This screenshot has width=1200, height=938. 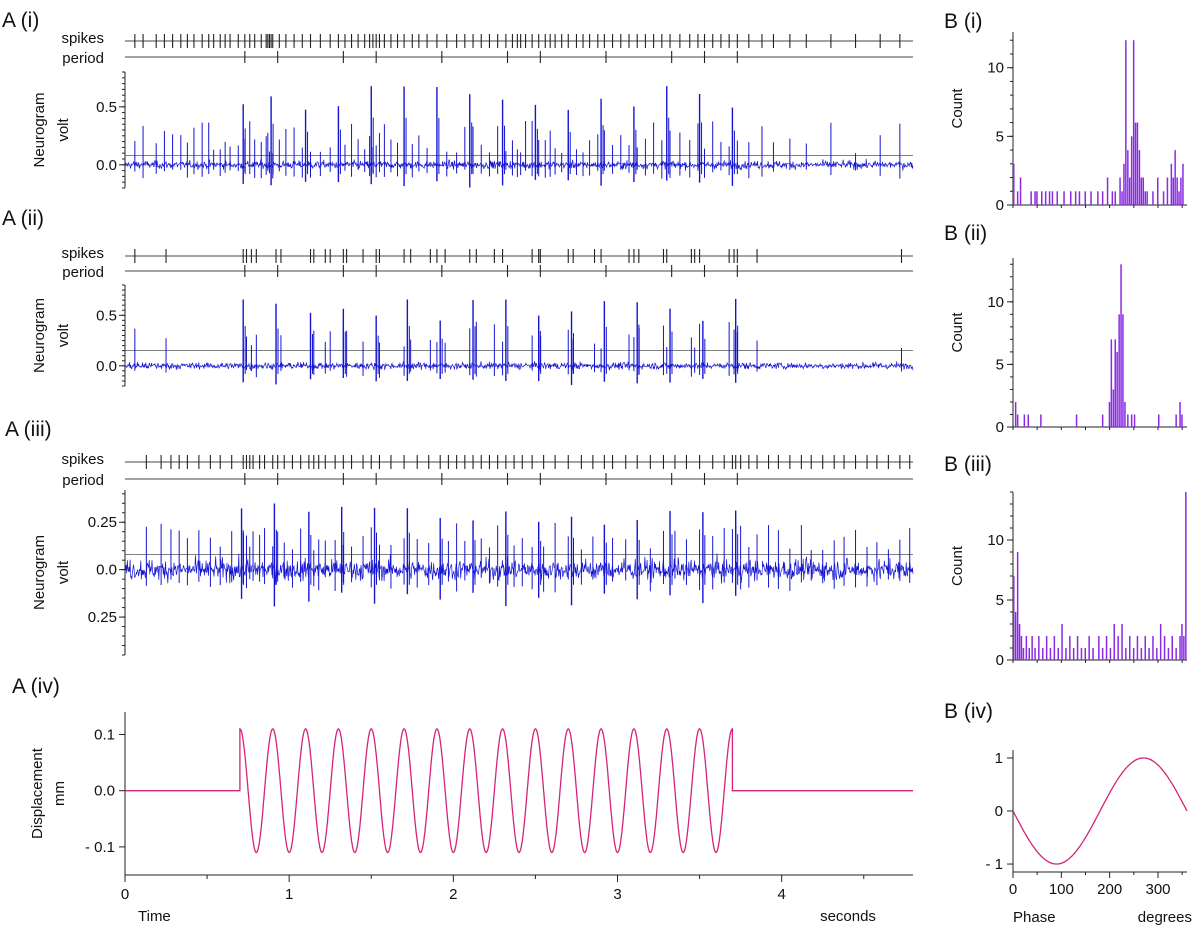 What do you see at coordinates (995, 540) in the screenshot?
I see `y-tick-label: 10` at bounding box center [995, 540].